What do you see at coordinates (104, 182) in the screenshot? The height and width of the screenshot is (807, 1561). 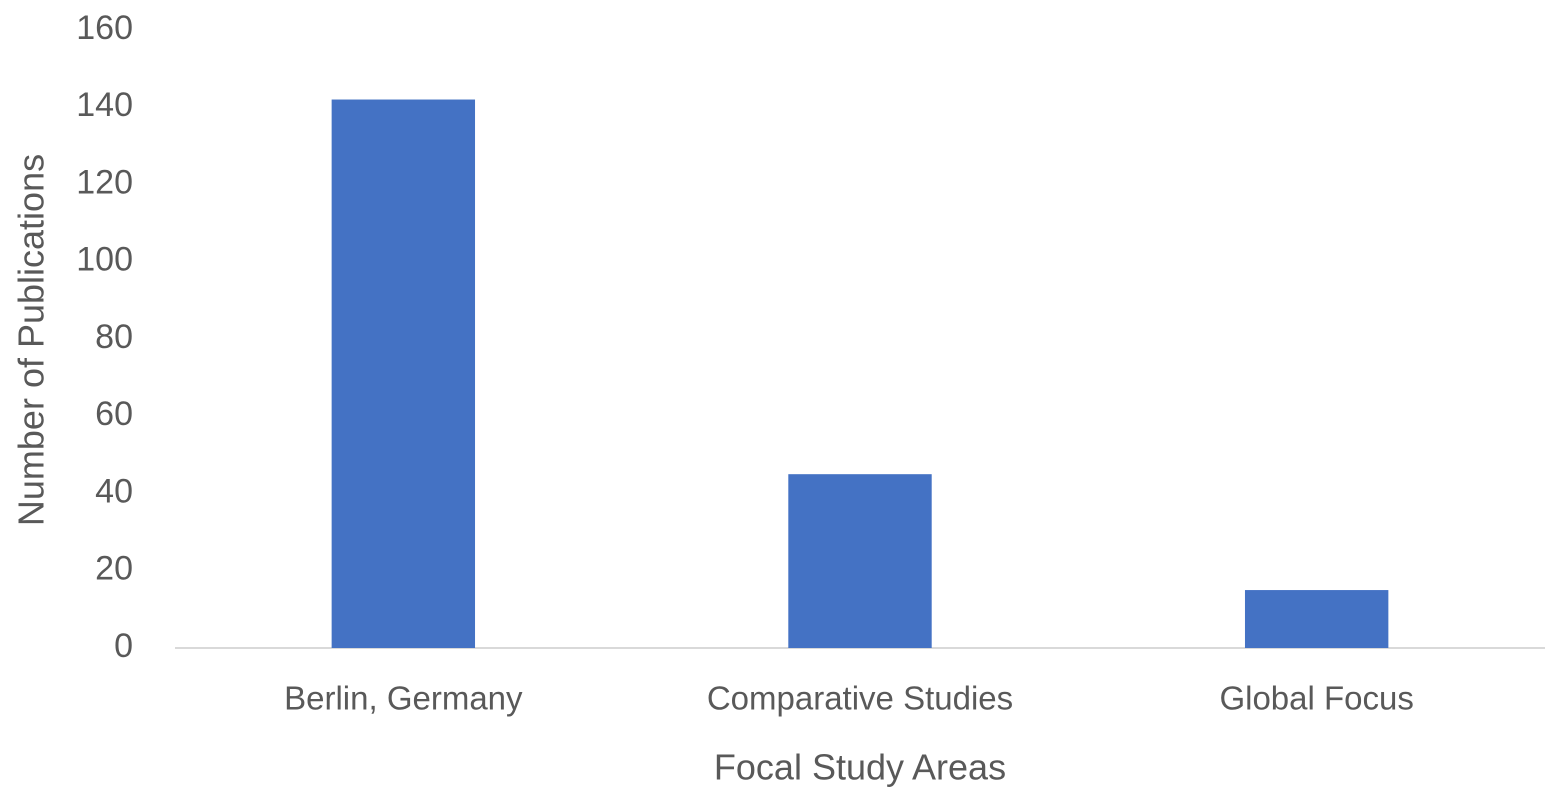 I see `y-tick-label: 120` at bounding box center [104, 182].